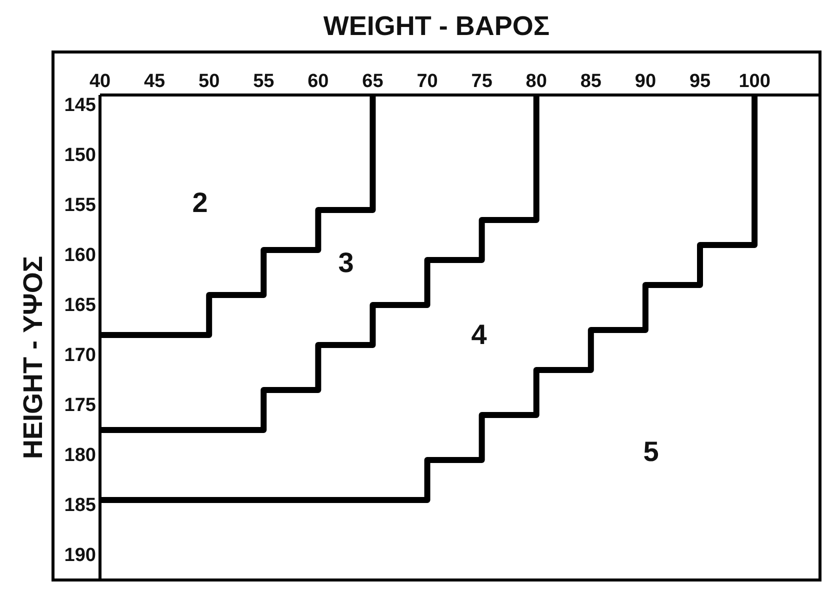 The image size is (832, 605). I want to click on x-tick-label: 40, so click(100, 81).